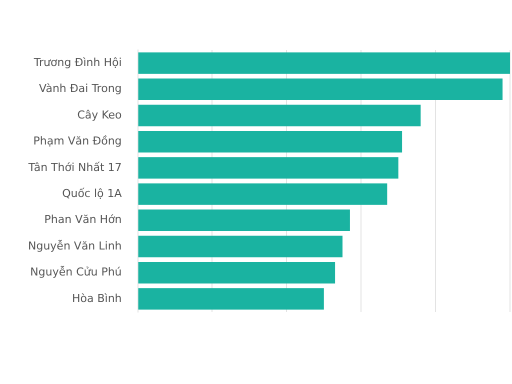 This screenshot has height=384, width=512. What do you see at coordinates (92, 193) in the screenshot?
I see `y-tick-label: Quốc lộ 1A` at bounding box center [92, 193].